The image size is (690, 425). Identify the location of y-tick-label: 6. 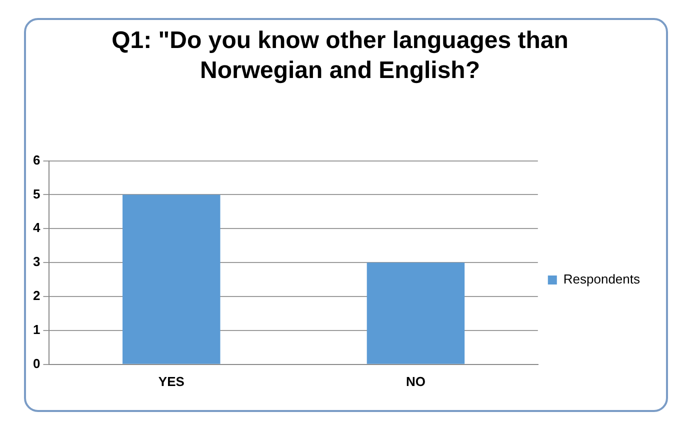
(36, 160).